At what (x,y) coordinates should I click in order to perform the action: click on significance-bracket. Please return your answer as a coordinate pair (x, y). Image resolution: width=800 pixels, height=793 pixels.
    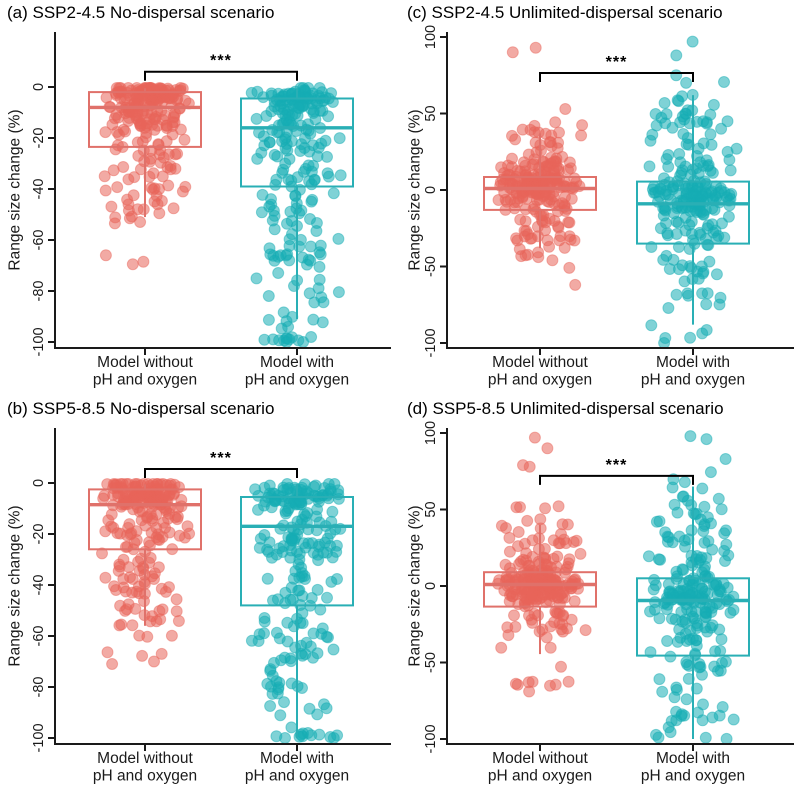
    Looking at the image, I should click on (221, 472).